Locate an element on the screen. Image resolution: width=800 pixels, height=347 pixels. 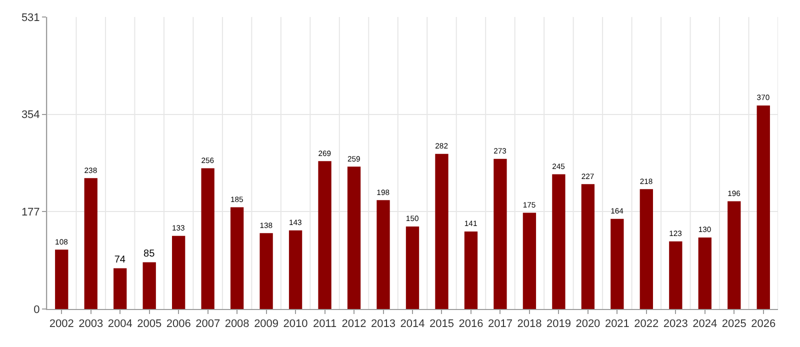
x-tick-label: 2007 is located at coordinates (208, 324).